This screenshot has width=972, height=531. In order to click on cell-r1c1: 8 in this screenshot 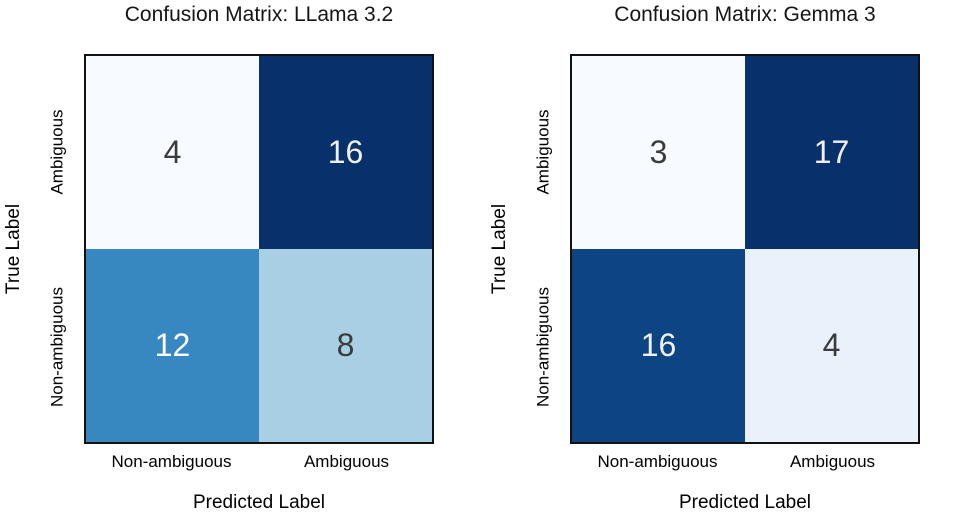, I will do `click(345, 345)`.